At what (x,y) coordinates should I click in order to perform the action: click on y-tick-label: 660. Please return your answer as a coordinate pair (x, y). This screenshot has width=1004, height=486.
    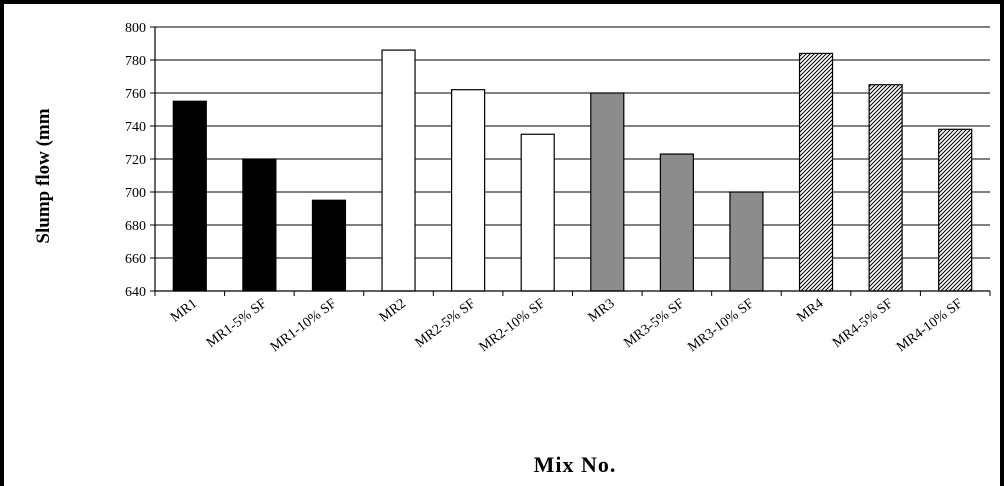
    Looking at the image, I should click on (135, 259).